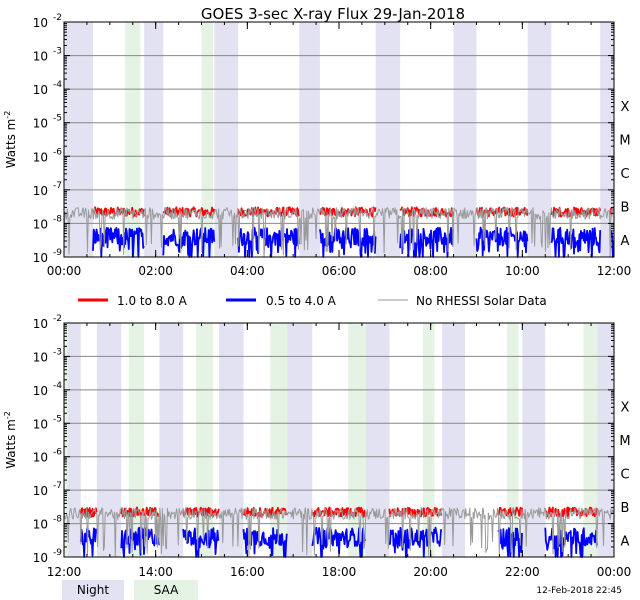 The height and width of the screenshot is (600, 640). Describe the element at coordinates (579, 591) in the screenshot. I see `footer-timestamp: 12-Feb-2018 22:45` at that location.